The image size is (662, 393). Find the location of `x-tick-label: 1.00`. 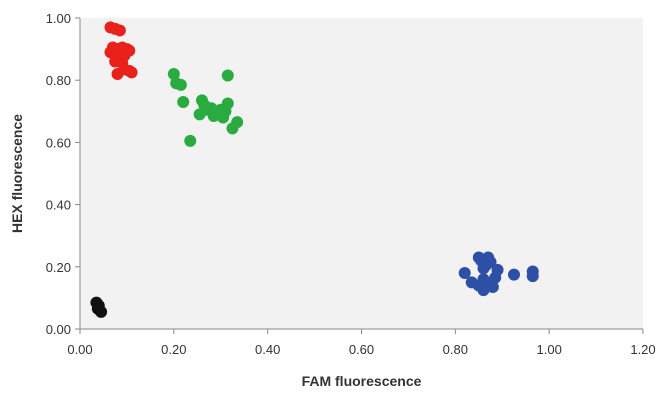

x-tick-label: 1.00 is located at coordinates (549, 349).